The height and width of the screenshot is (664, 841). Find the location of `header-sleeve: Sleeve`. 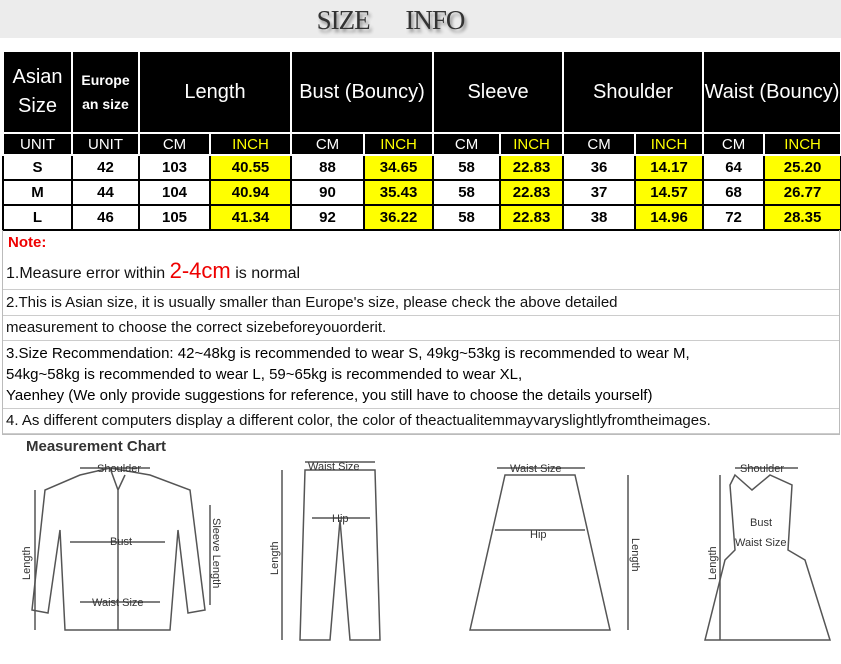

header-sleeve: Sleeve is located at coordinates (498, 93).